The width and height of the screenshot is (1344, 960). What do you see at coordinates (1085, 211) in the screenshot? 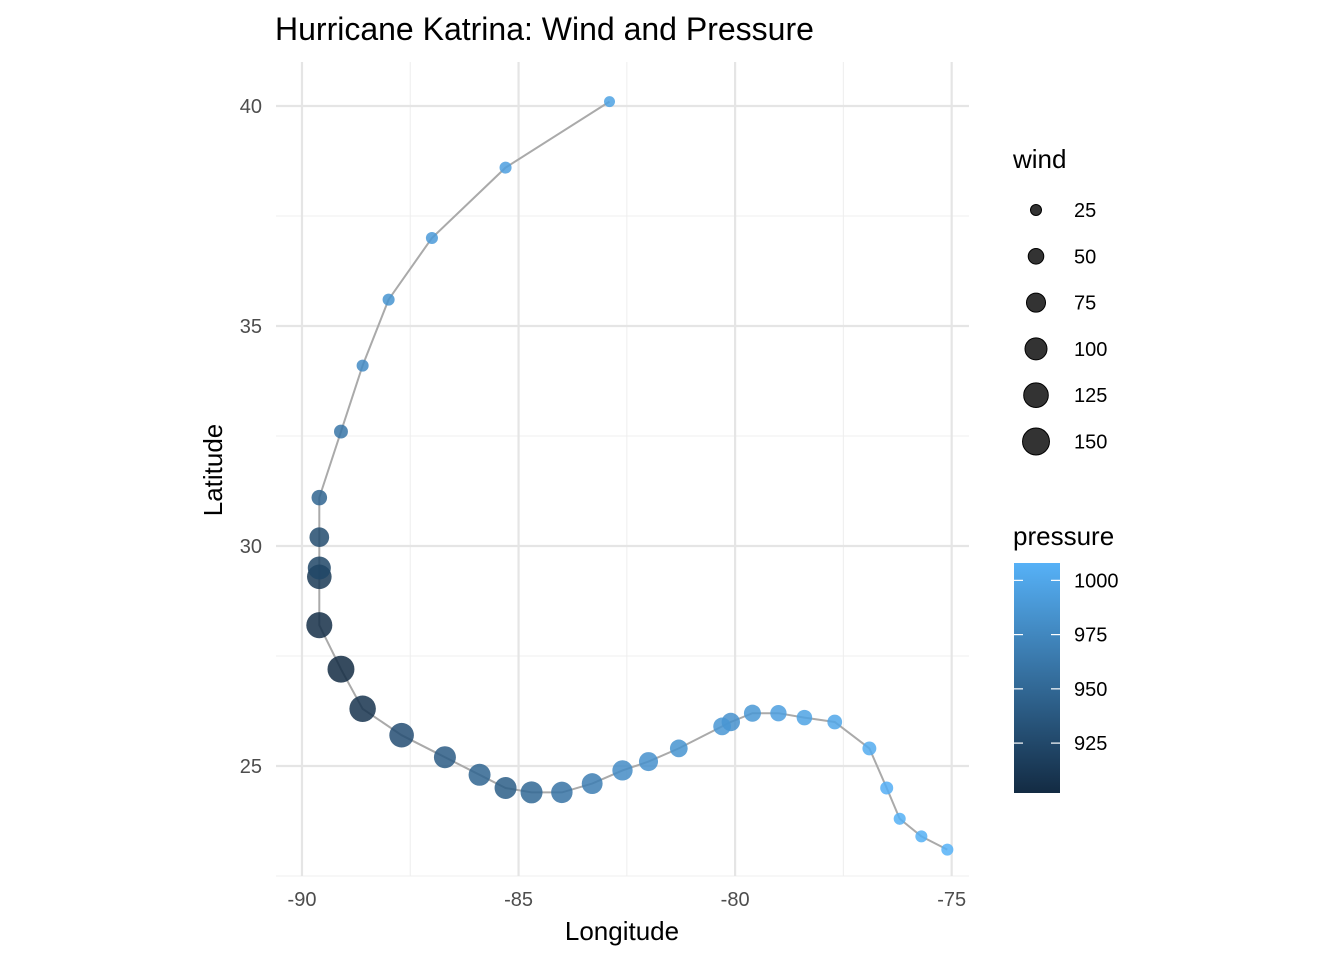
I see `wind-legend-label: 25` at bounding box center [1085, 211].